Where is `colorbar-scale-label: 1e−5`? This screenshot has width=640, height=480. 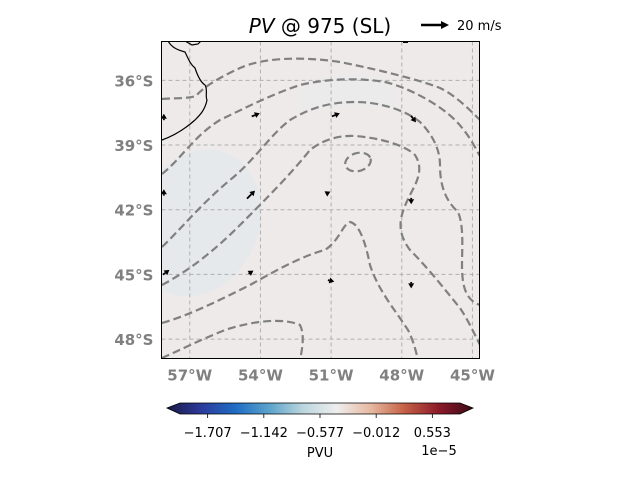
colorbar-scale-label: 1e−5 is located at coordinates (438, 451).